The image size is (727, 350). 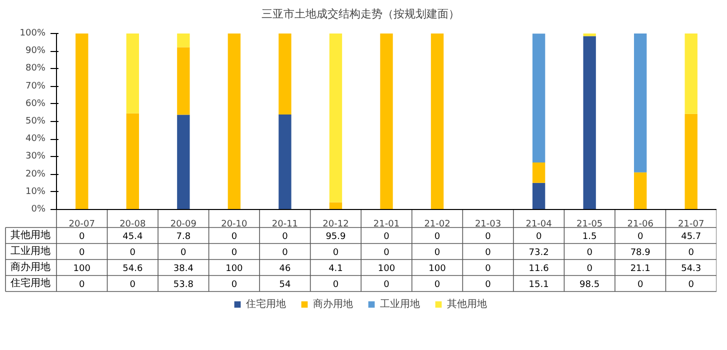 What do you see at coordinates (437, 225) in the screenshot?
I see `x-tick-label: 21-02` at bounding box center [437, 225].